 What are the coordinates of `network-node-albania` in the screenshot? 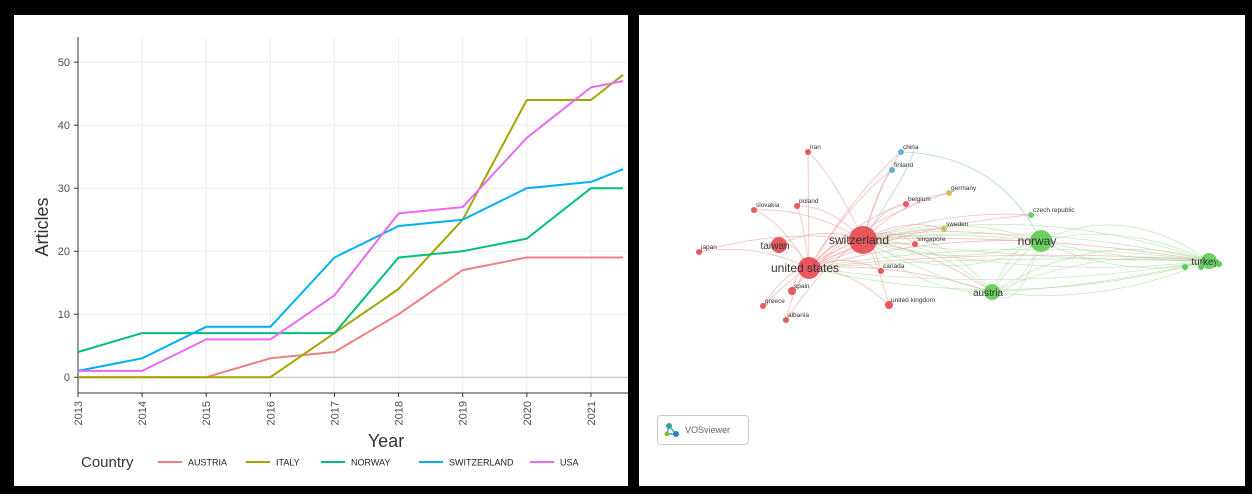 It's located at (786, 320).